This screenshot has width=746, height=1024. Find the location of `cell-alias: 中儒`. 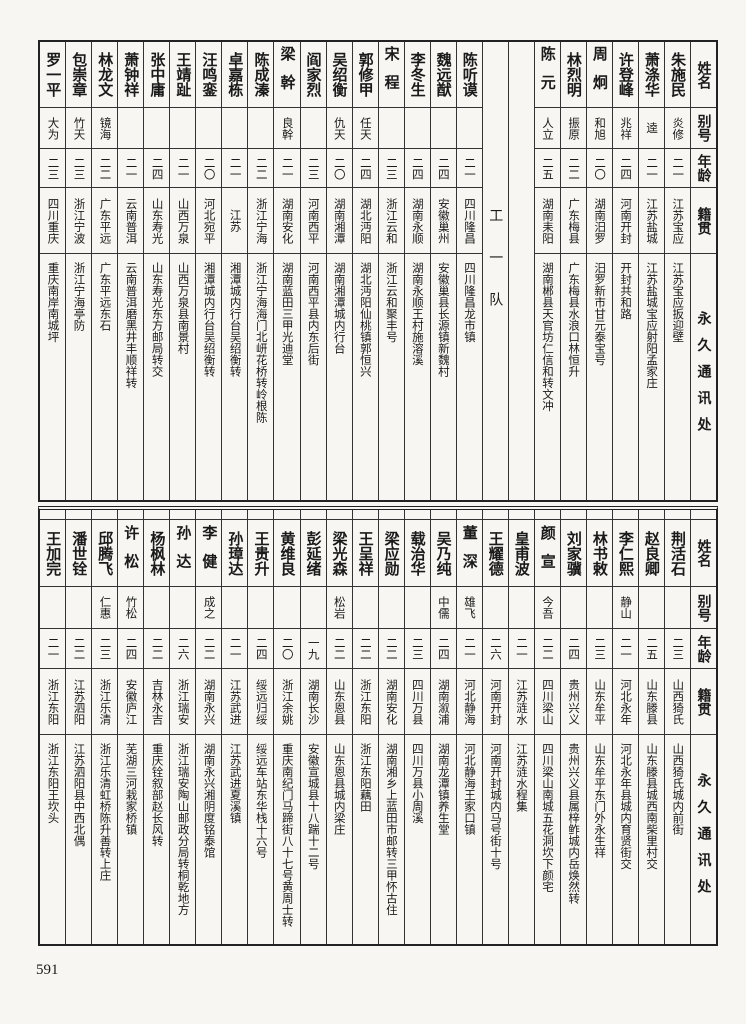

cell-alias: 中儒 is located at coordinates (443, 608).